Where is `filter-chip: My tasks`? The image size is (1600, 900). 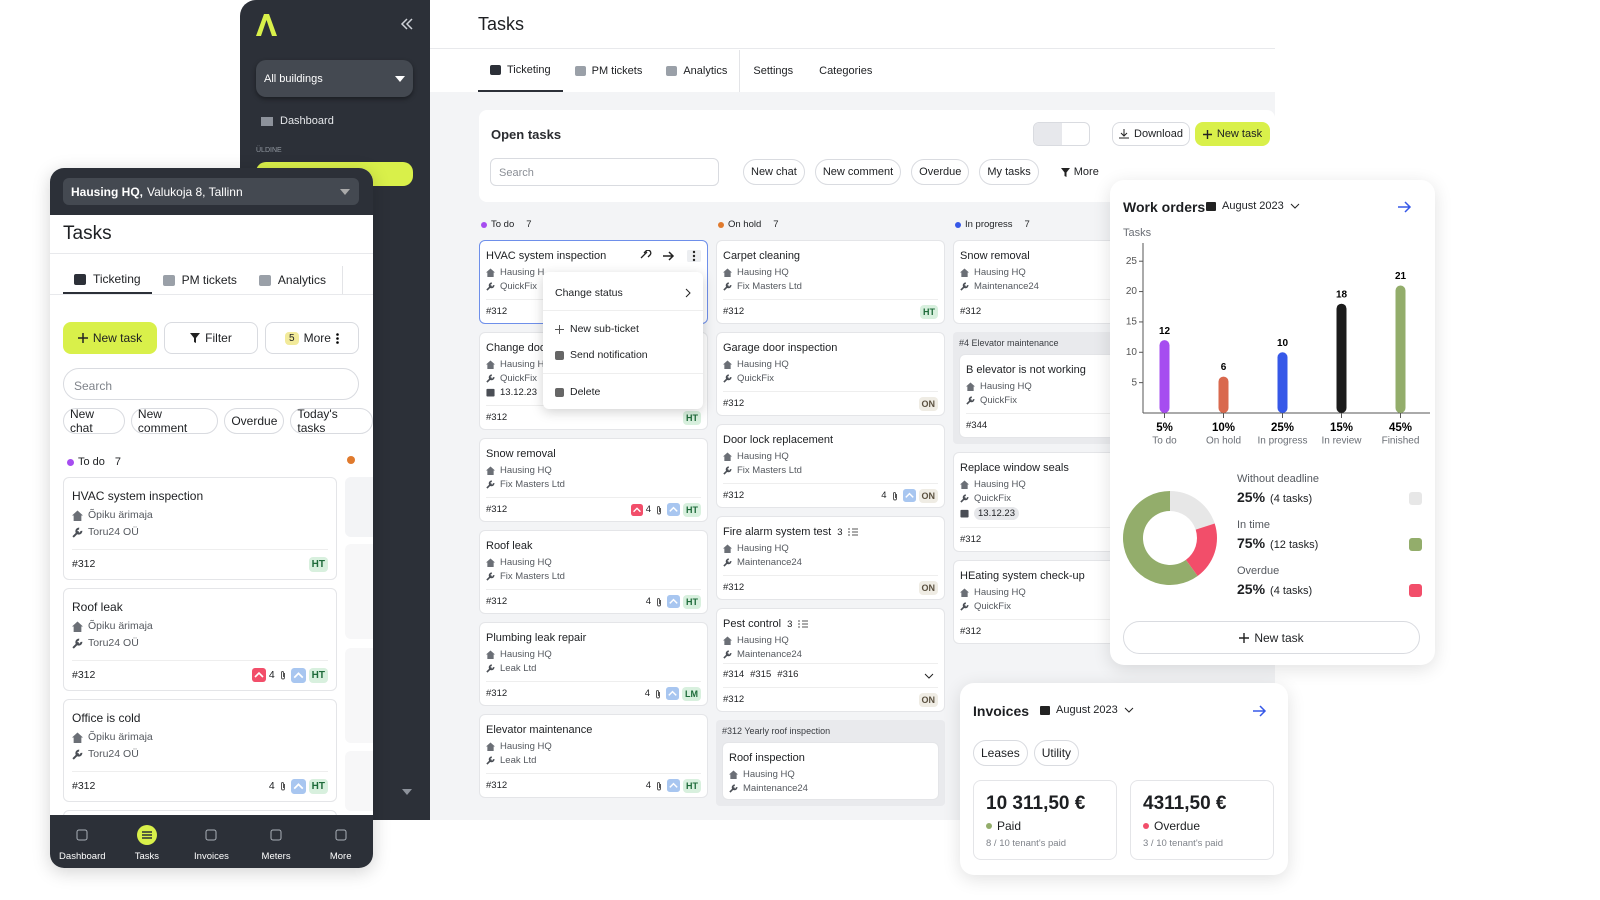
filter-chip: My tasks is located at coordinates (1009, 172).